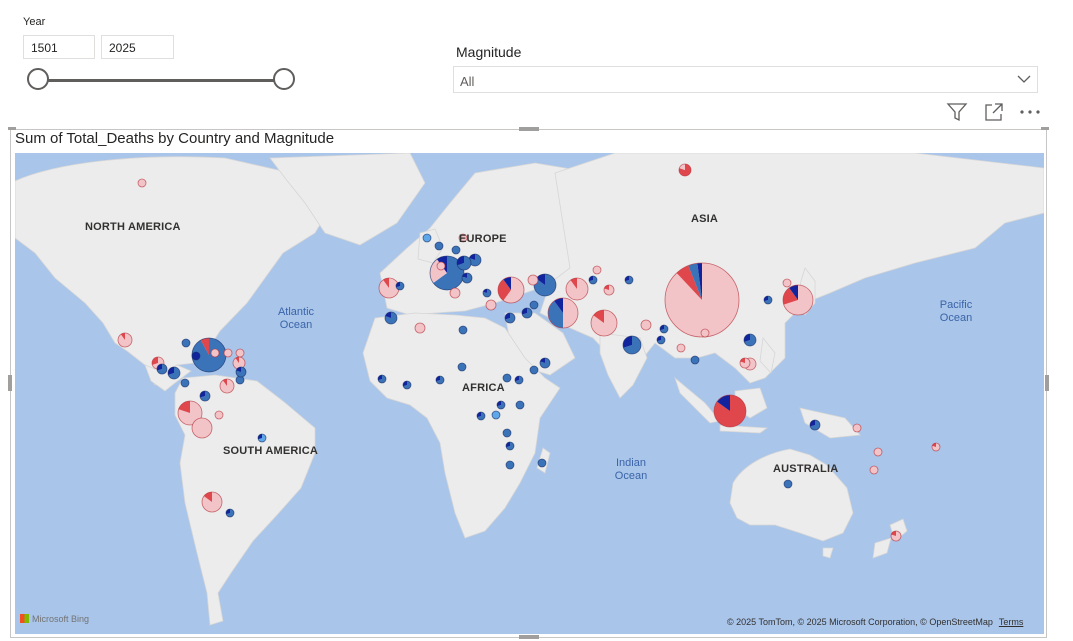 The width and height of the screenshot is (1073, 641). I want to click on resize-handle-right, so click(1047, 383).